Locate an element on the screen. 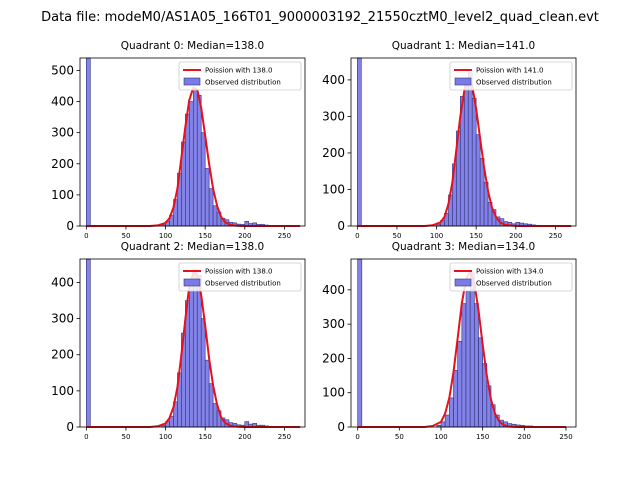 The height and width of the screenshot is (480, 640). legend-label: Poission with 134.0 is located at coordinates (510, 272).